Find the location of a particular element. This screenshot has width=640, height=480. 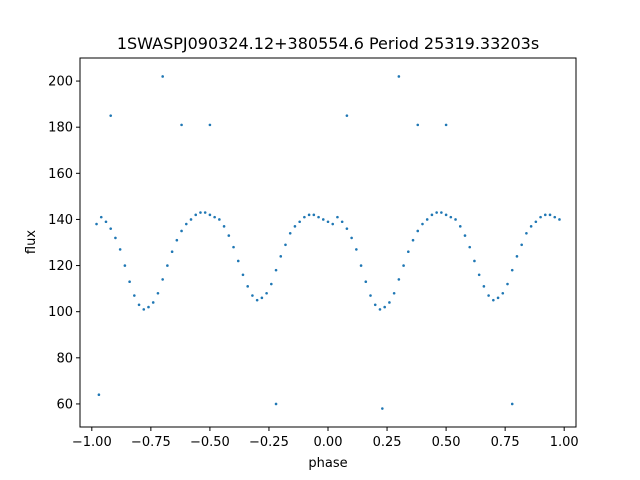

y-tick-label: 140 is located at coordinates (60, 220).